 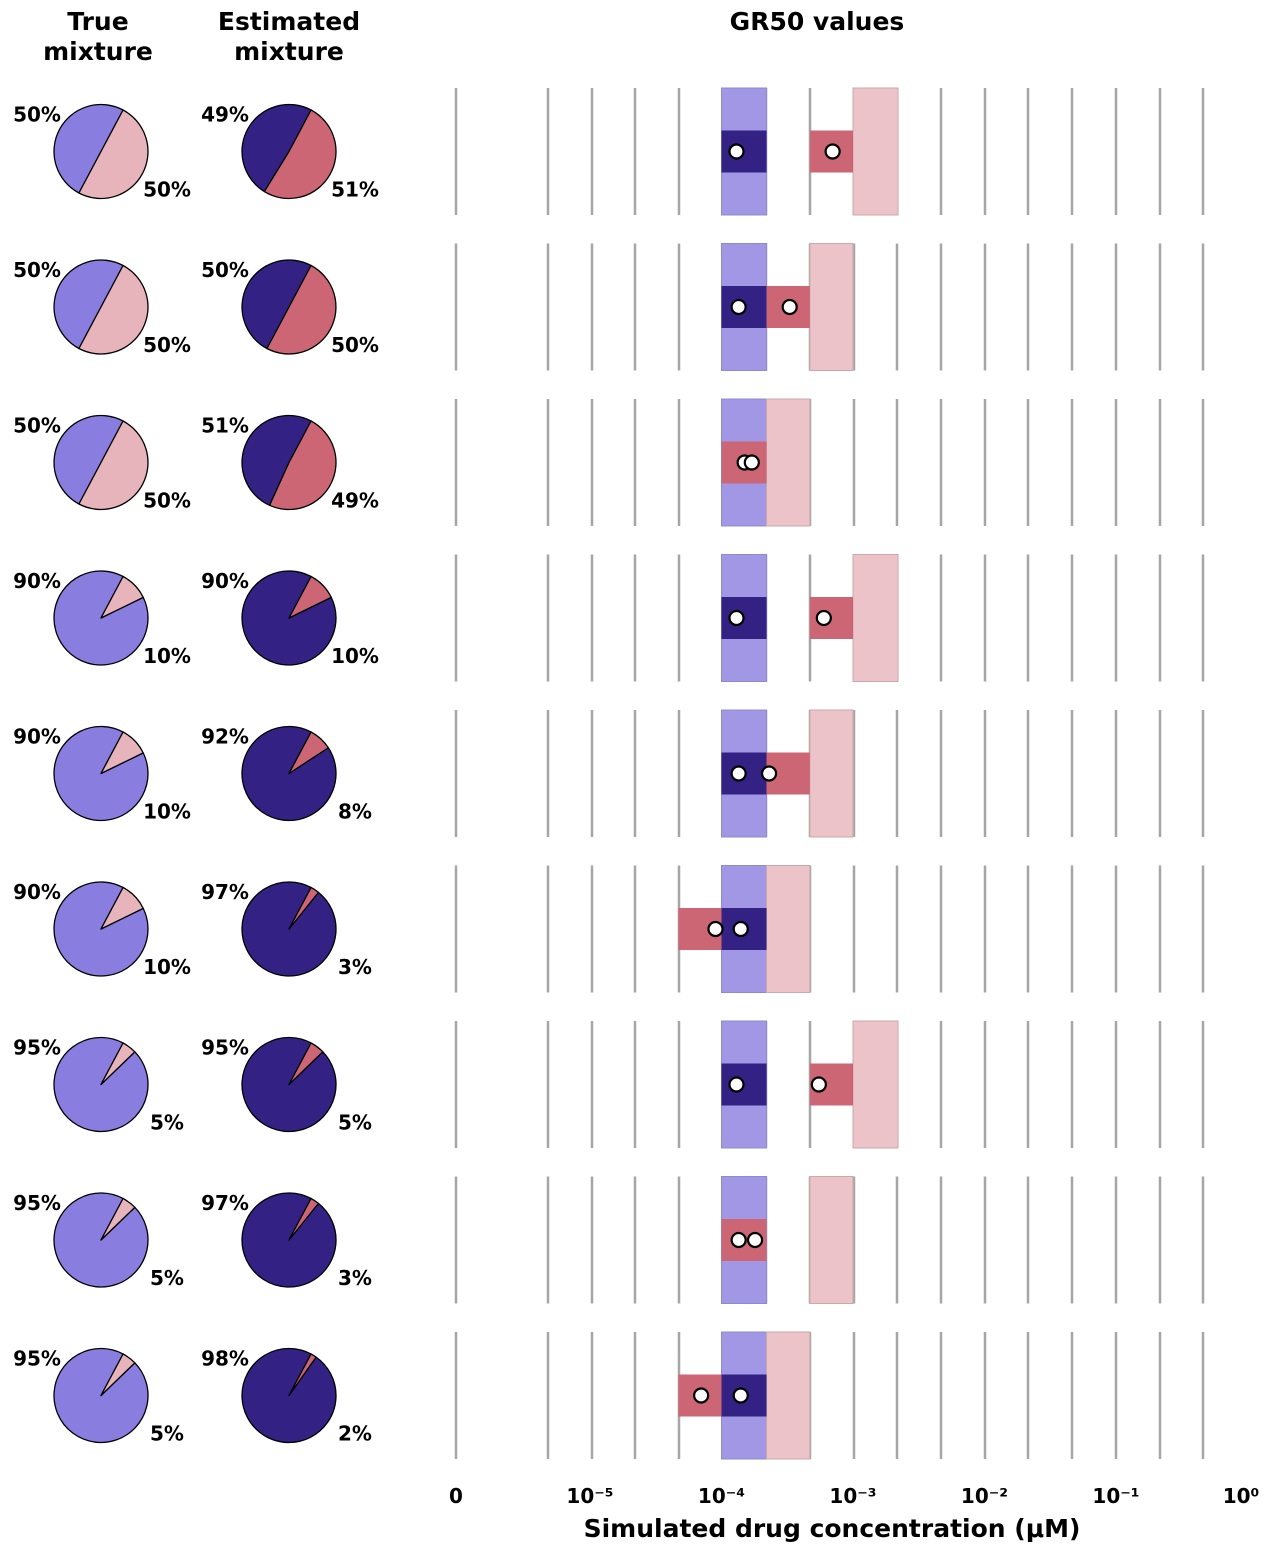 I want to click on x-tick-label: 10⁻¹, so click(x=1115, y=1496).